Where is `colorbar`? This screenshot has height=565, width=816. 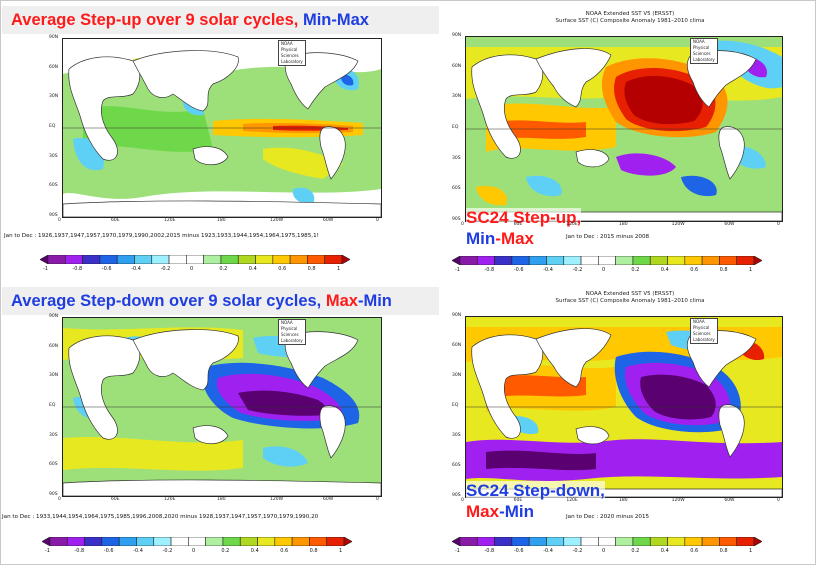 colorbar is located at coordinates (607, 260).